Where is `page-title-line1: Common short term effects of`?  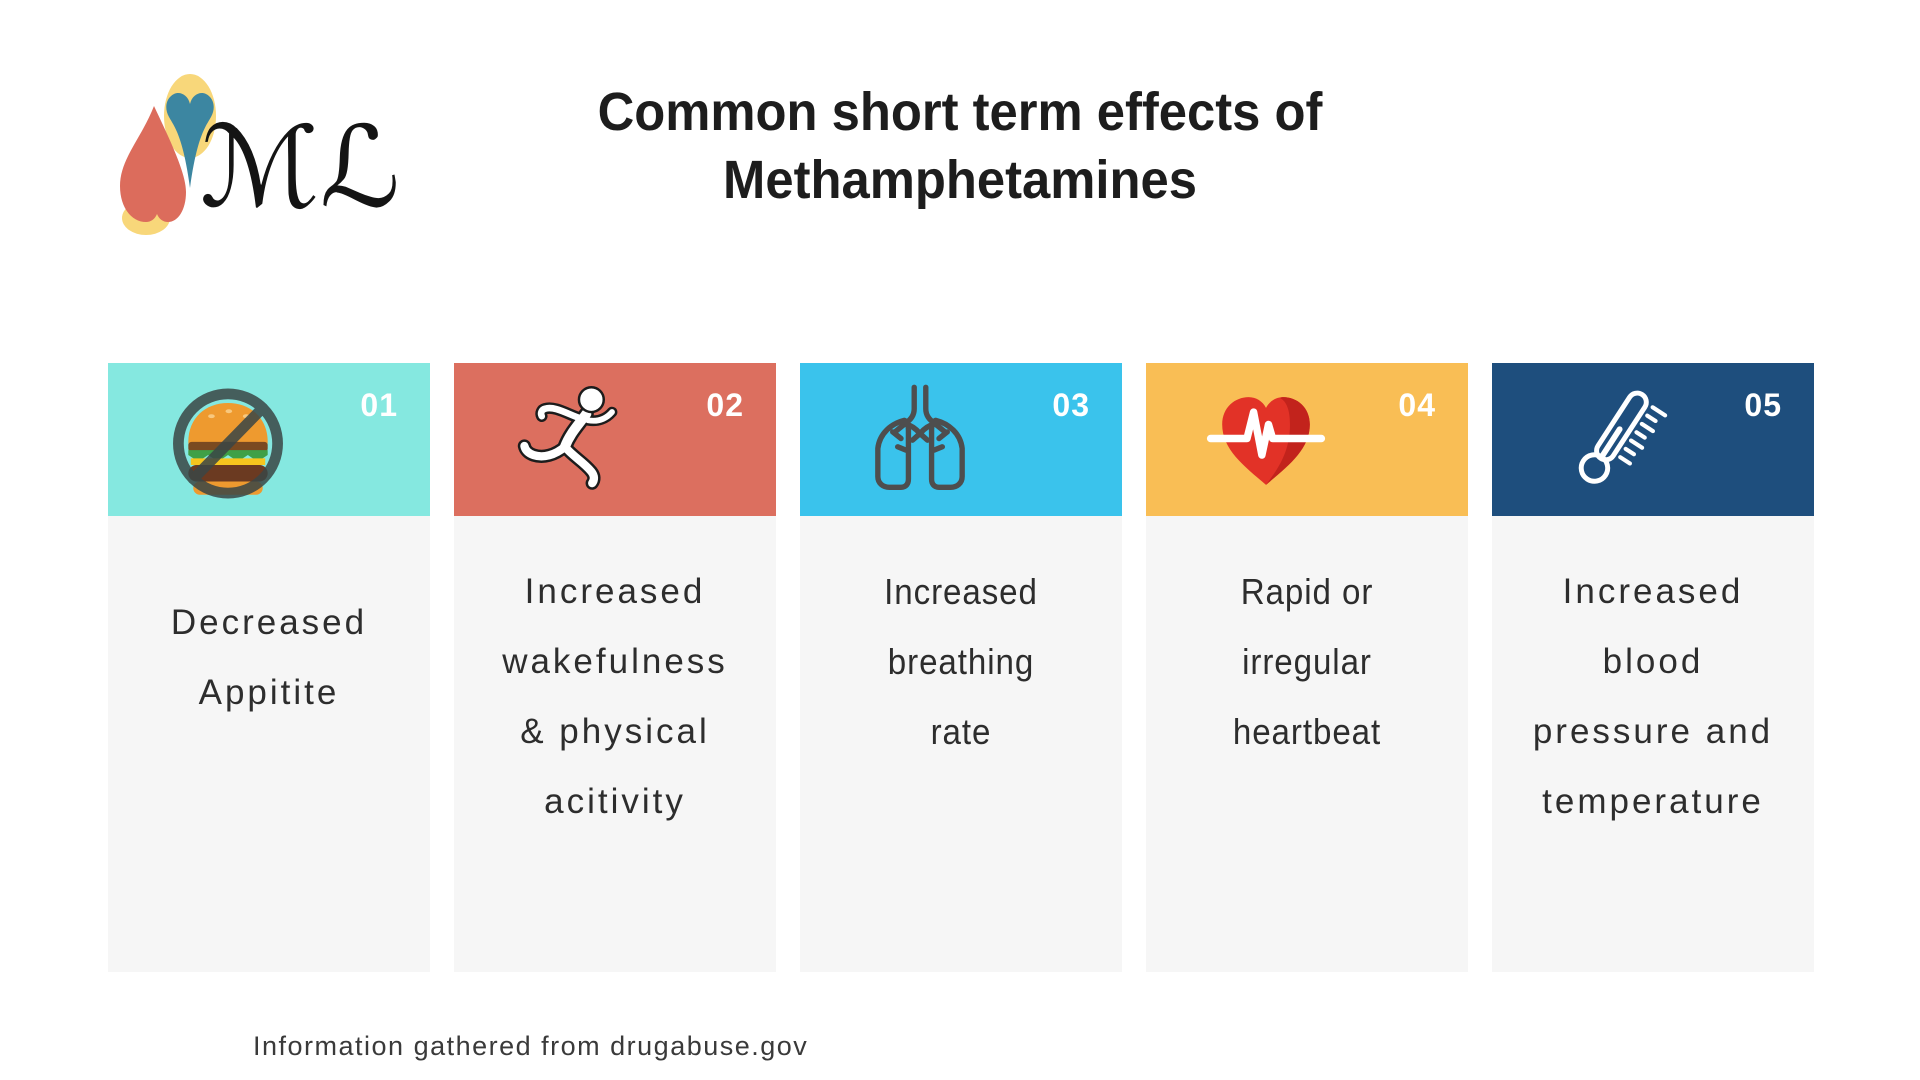
page-title-line1: Common short term effects of is located at coordinates (960, 112).